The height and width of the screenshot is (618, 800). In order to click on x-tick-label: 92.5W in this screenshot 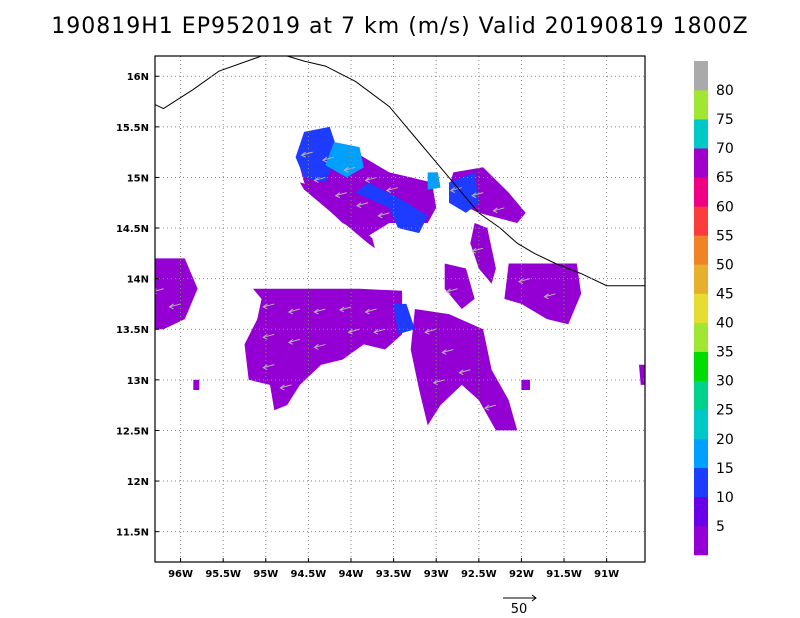, I will do `click(479, 574)`.